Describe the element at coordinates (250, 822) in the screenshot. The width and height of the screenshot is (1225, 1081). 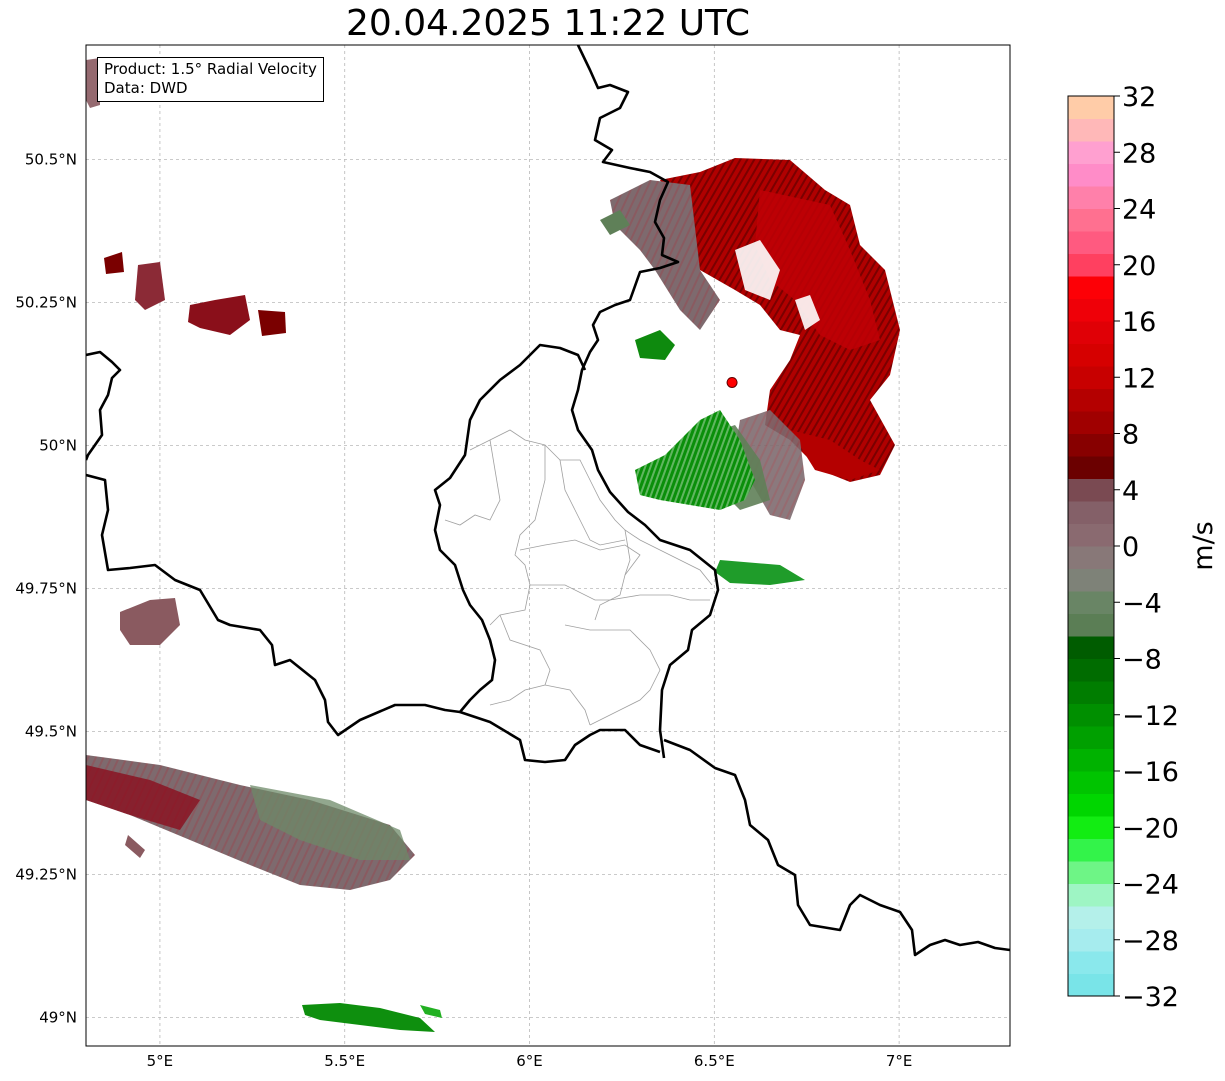
I see `echo-southwest-streak` at that location.